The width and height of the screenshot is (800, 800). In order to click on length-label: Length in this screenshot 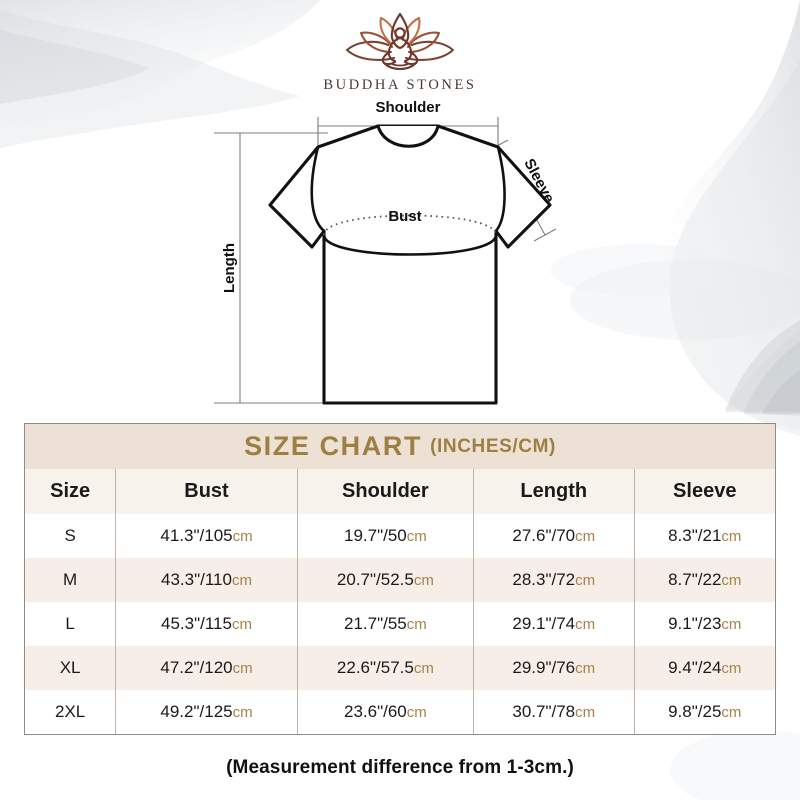, I will do `click(229, 268)`.